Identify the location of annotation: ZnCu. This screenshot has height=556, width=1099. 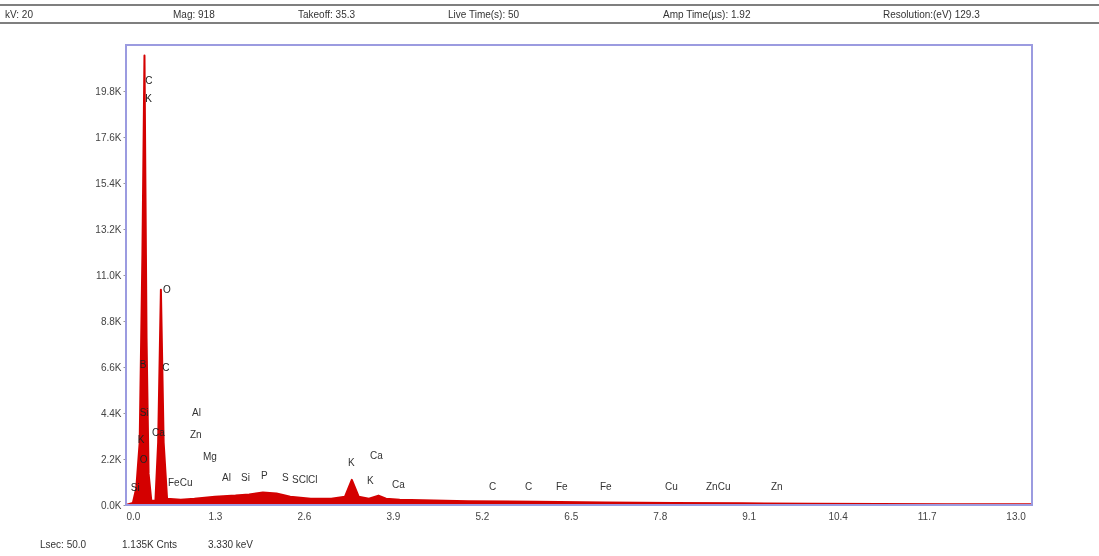
(718, 486).